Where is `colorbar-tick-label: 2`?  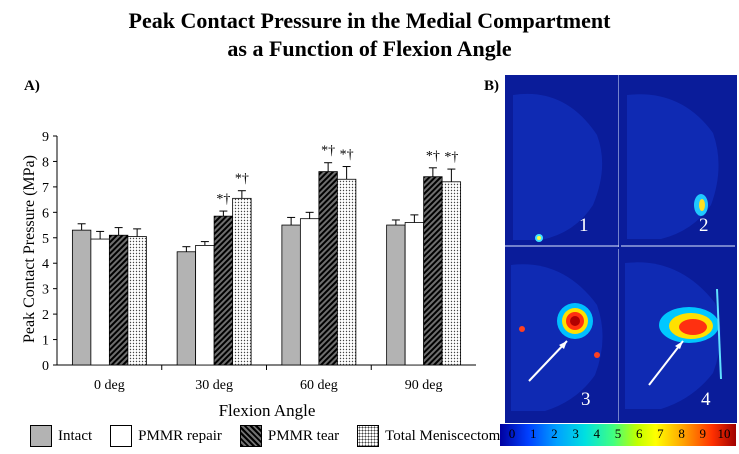 colorbar-tick-label: 2 is located at coordinates (554, 433).